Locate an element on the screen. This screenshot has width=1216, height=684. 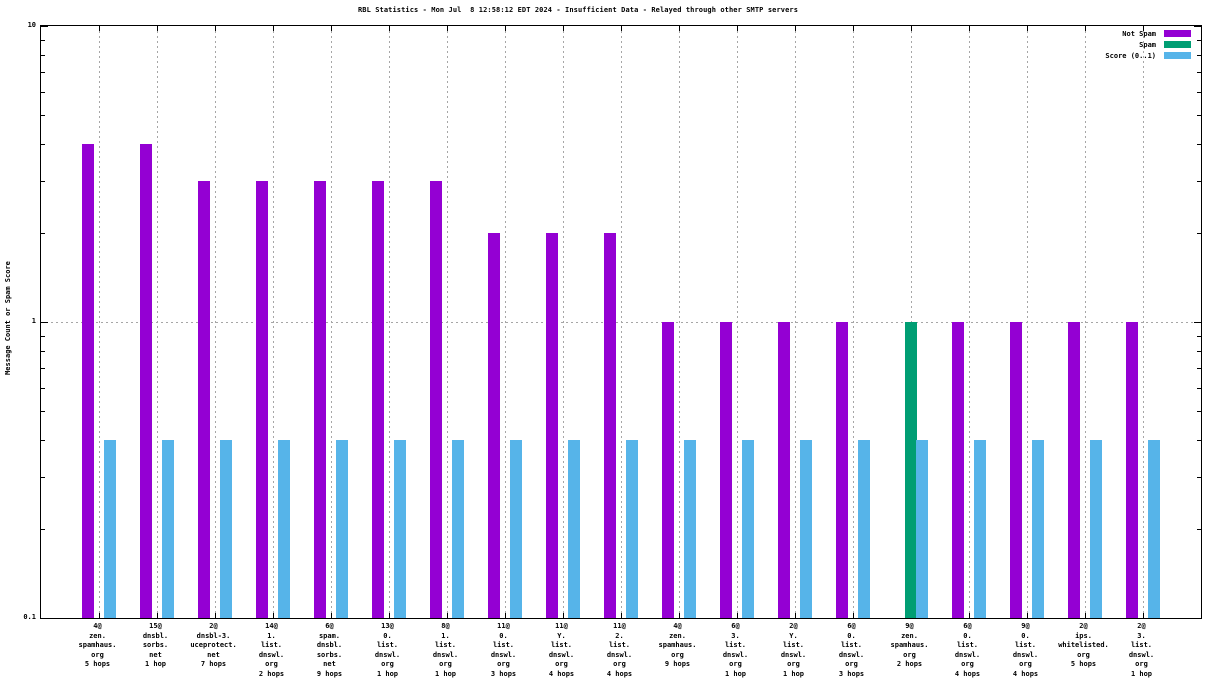
x-axis-label-line: 1 hop is located at coordinates (793, 673).